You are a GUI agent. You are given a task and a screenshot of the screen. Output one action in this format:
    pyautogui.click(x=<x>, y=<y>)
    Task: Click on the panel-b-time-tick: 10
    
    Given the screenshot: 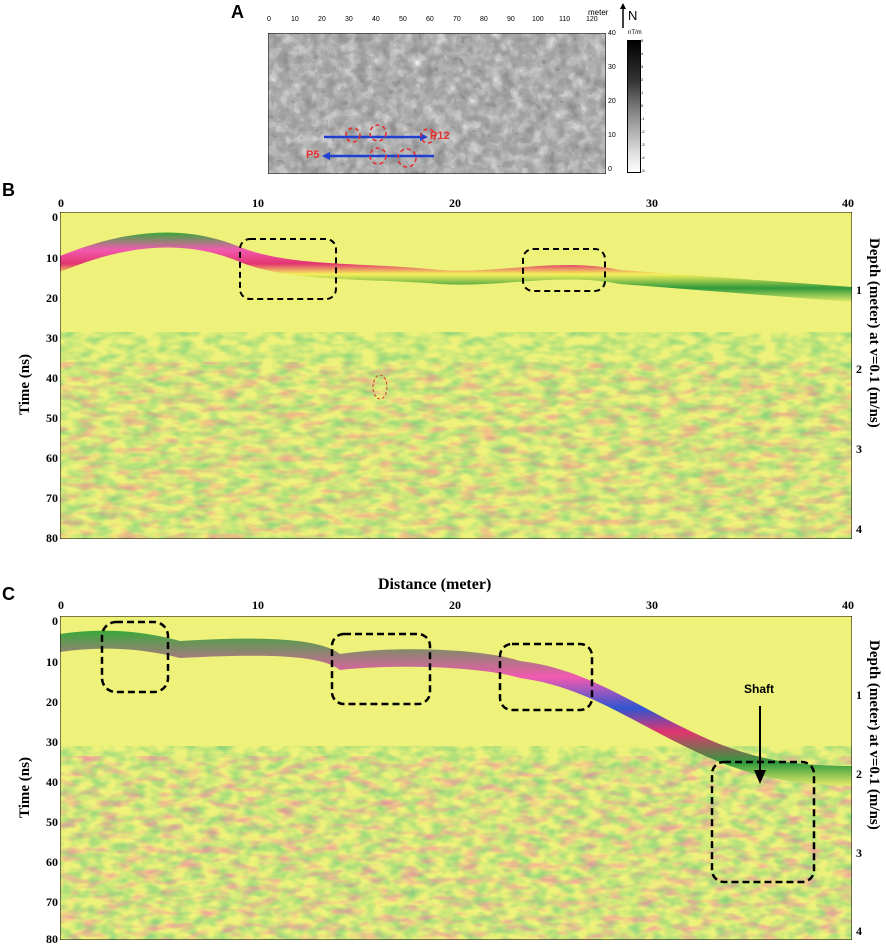 What is the action you would take?
    pyautogui.click(x=52, y=258)
    